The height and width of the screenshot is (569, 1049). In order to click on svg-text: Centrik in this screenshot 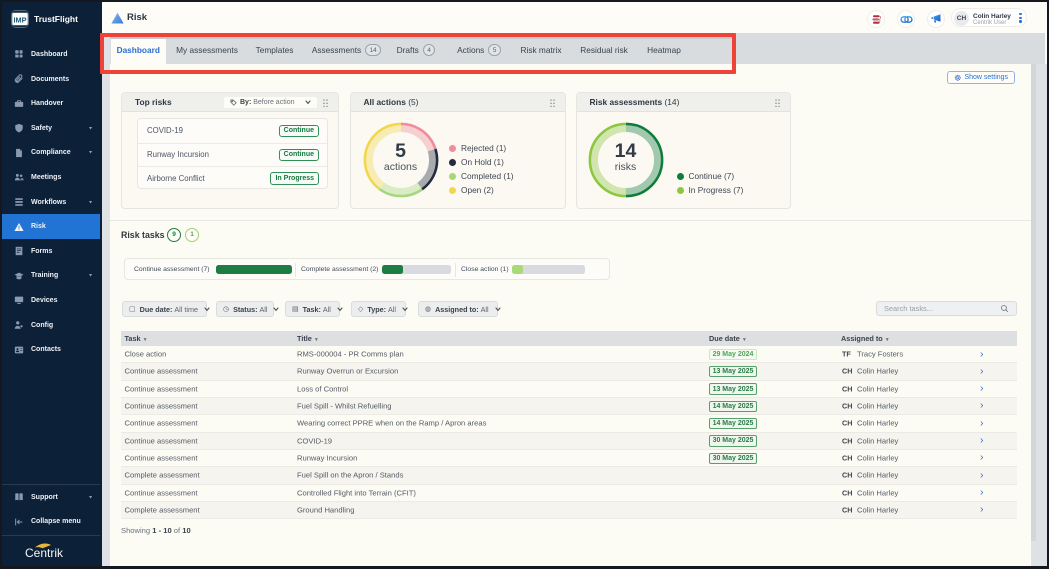, I will do `click(44, 553)`.